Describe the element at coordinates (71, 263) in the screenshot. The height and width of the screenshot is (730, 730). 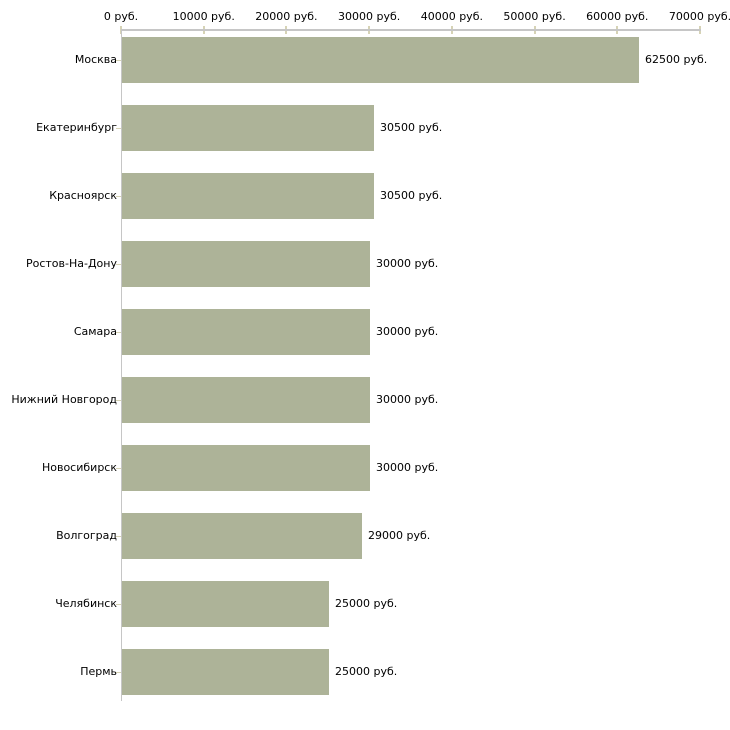
I see `category-label: Ростов-На-Дону` at that location.